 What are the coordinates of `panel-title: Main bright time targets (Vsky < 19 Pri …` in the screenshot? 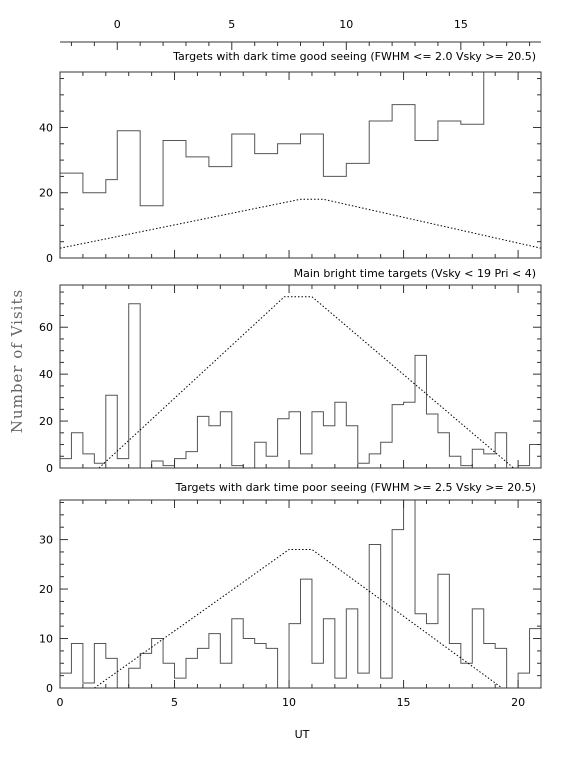 It's located at (415, 273).